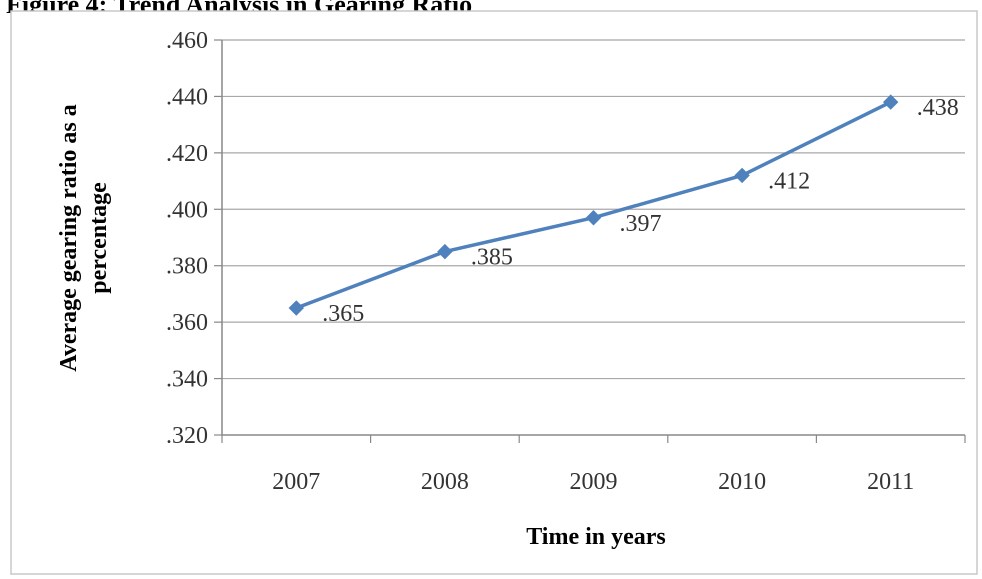 The height and width of the screenshot is (579, 982). What do you see at coordinates (187, 380) in the screenshot?
I see `y-tick-label: .340` at bounding box center [187, 380].